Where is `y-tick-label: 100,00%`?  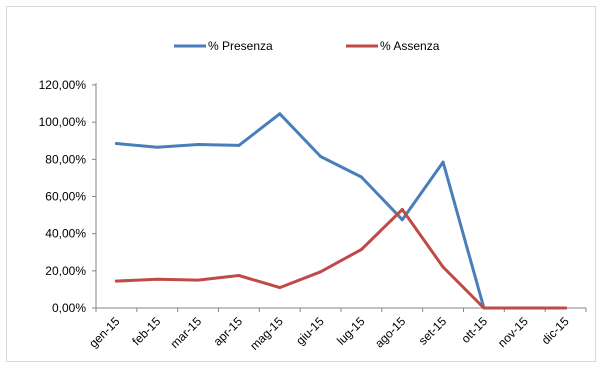 y-tick-label: 100,00% is located at coordinates (63, 122).